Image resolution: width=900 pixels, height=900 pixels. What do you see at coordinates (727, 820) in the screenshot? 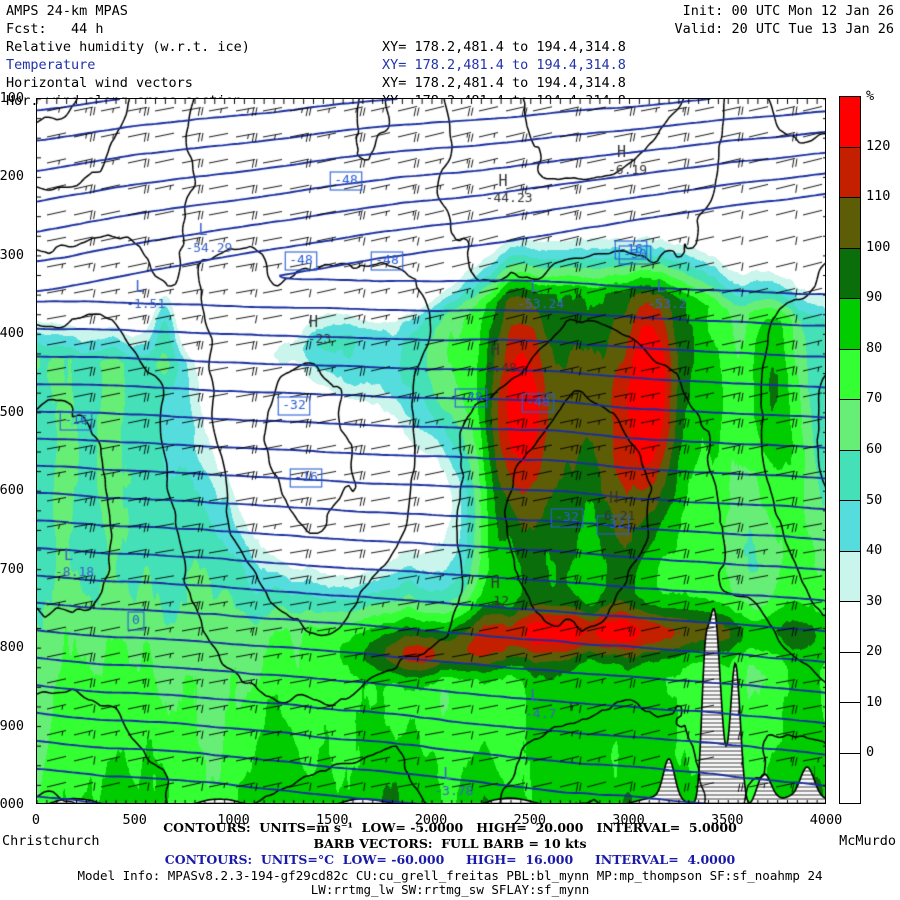
I see `x-axis-tick-label: 3500` at bounding box center [727, 820].